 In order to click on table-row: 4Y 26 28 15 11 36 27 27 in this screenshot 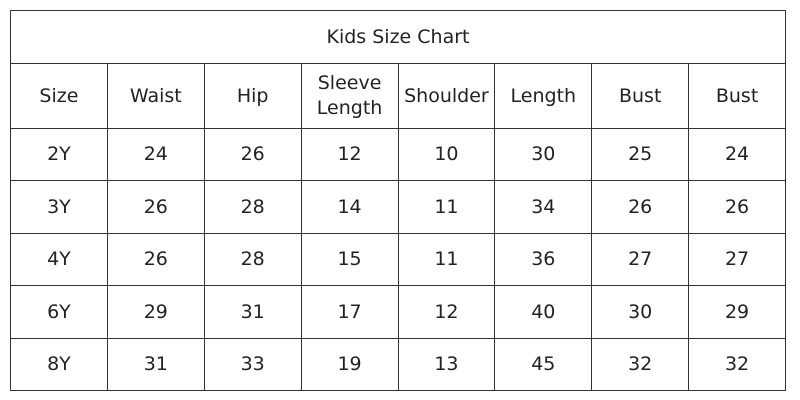, I will do `click(398, 259)`.